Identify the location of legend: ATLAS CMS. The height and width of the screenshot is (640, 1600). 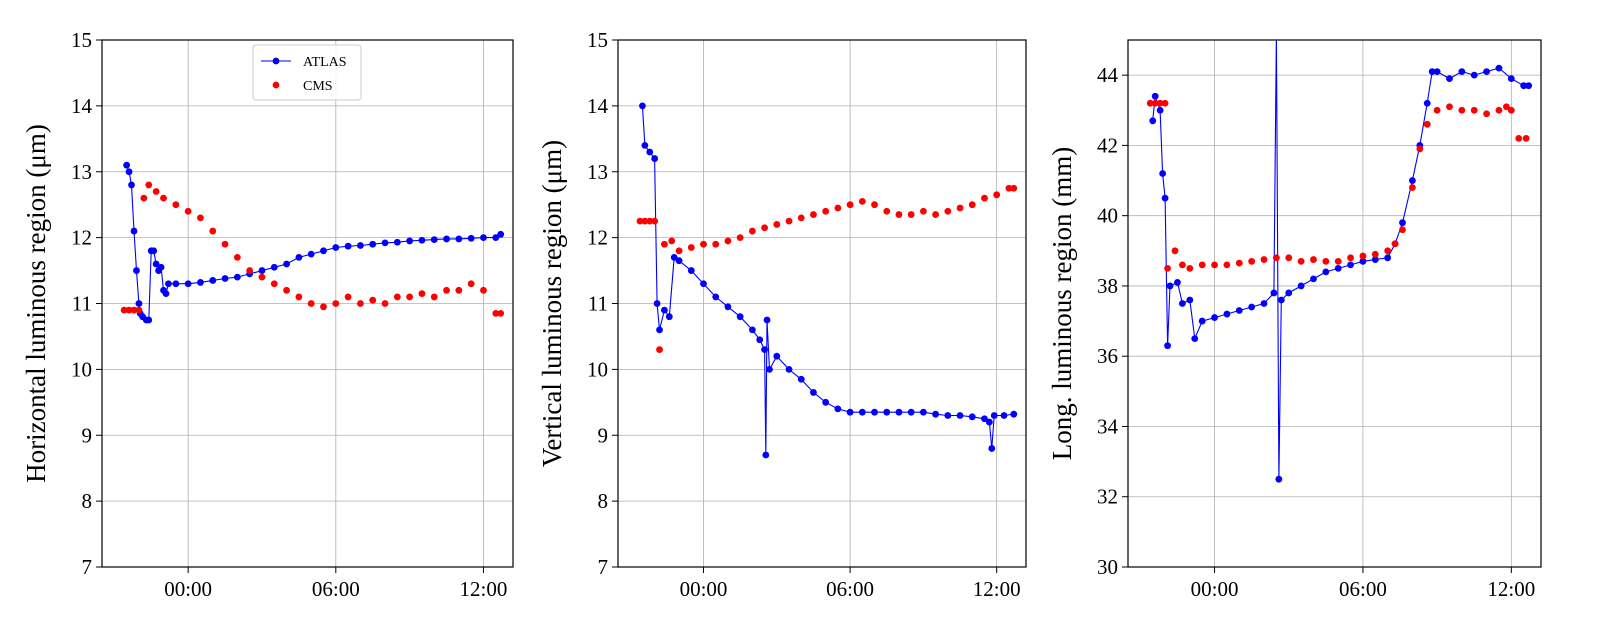
(307, 72).